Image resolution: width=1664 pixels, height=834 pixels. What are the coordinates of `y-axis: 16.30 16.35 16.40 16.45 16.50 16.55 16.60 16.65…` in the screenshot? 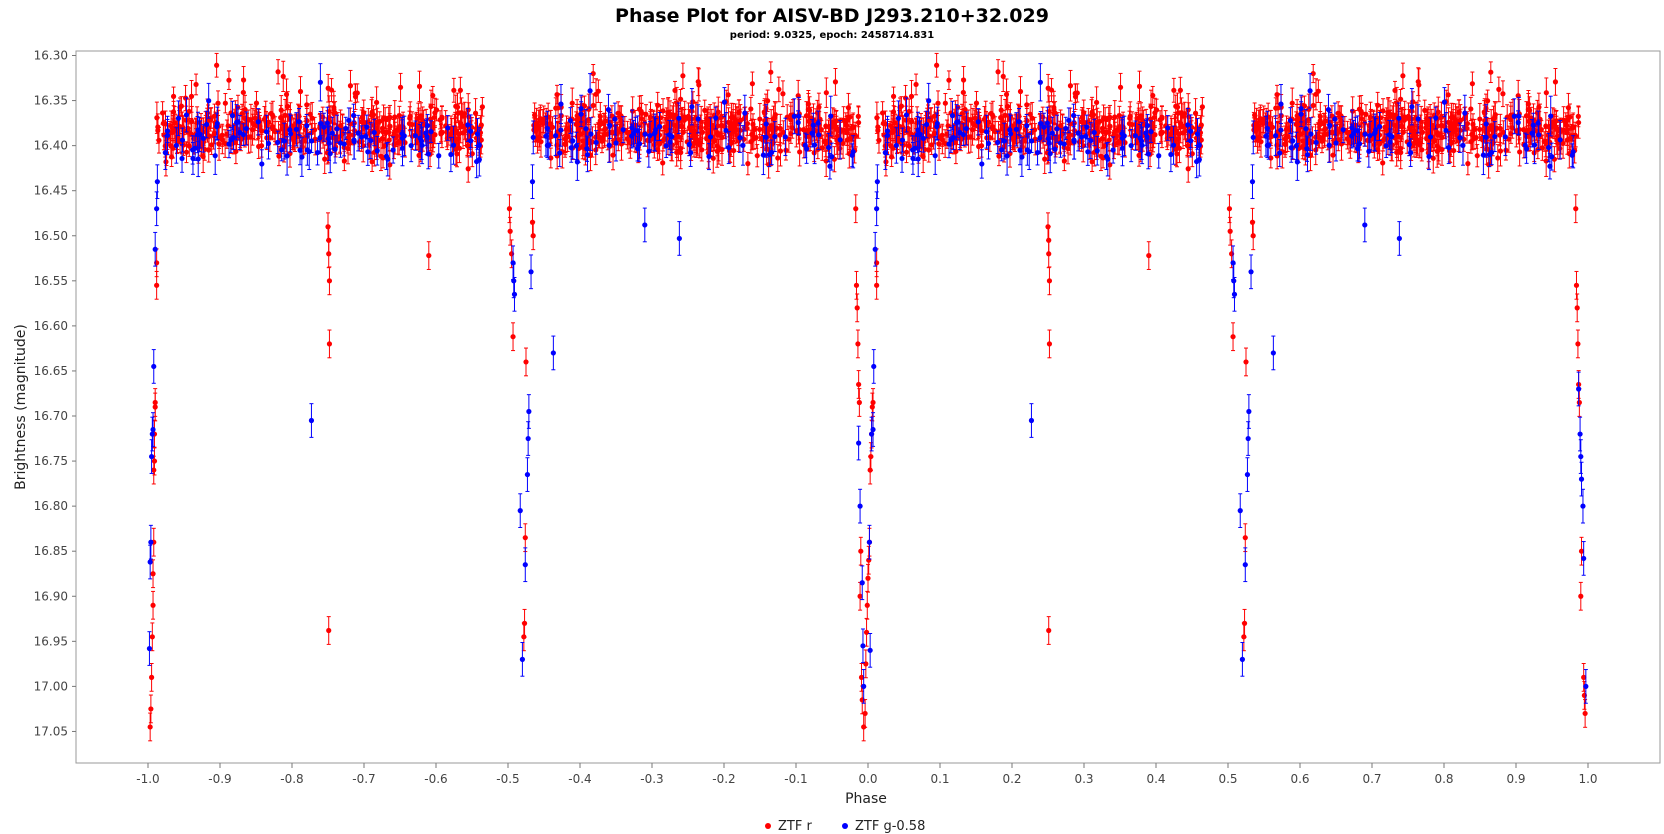 It's located at (55, 393).